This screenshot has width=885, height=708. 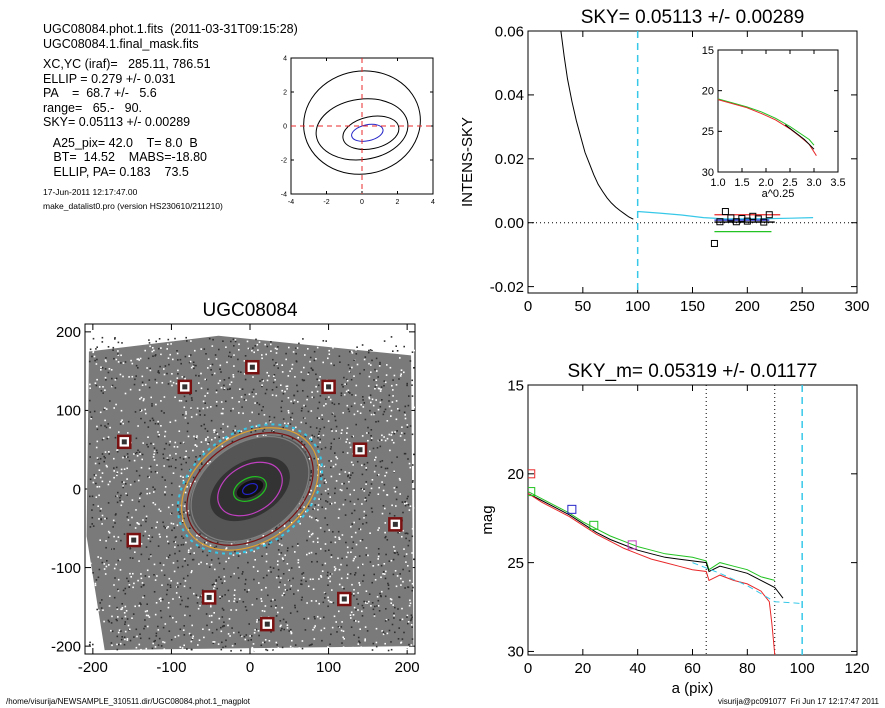 I want to click on sky-ytick-label: 0.02, so click(x=509, y=159).